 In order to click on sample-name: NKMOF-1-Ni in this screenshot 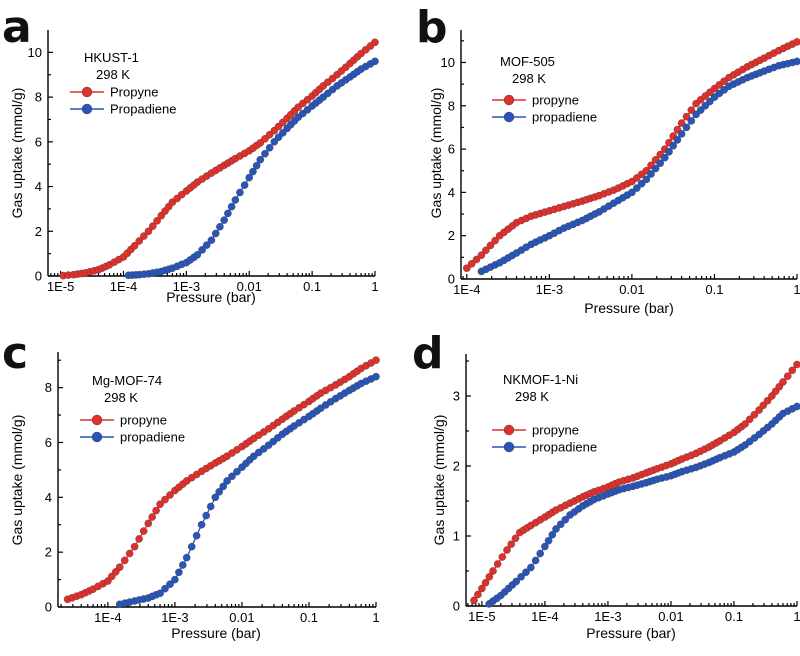, I will do `click(540, 379)`.